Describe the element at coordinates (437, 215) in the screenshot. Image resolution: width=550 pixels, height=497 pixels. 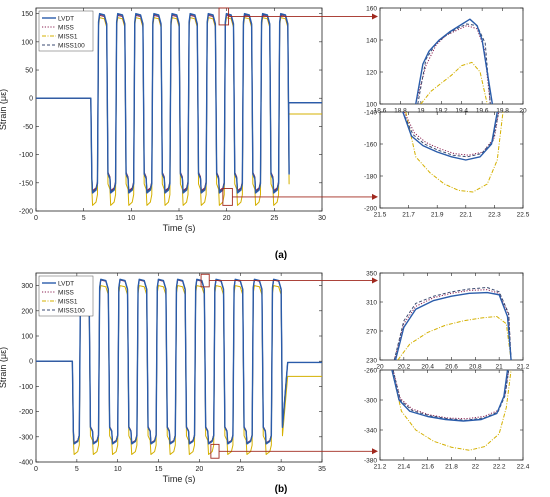
I see `chart-a-zoom-bottom-xtick-label: 21.9` at that location.